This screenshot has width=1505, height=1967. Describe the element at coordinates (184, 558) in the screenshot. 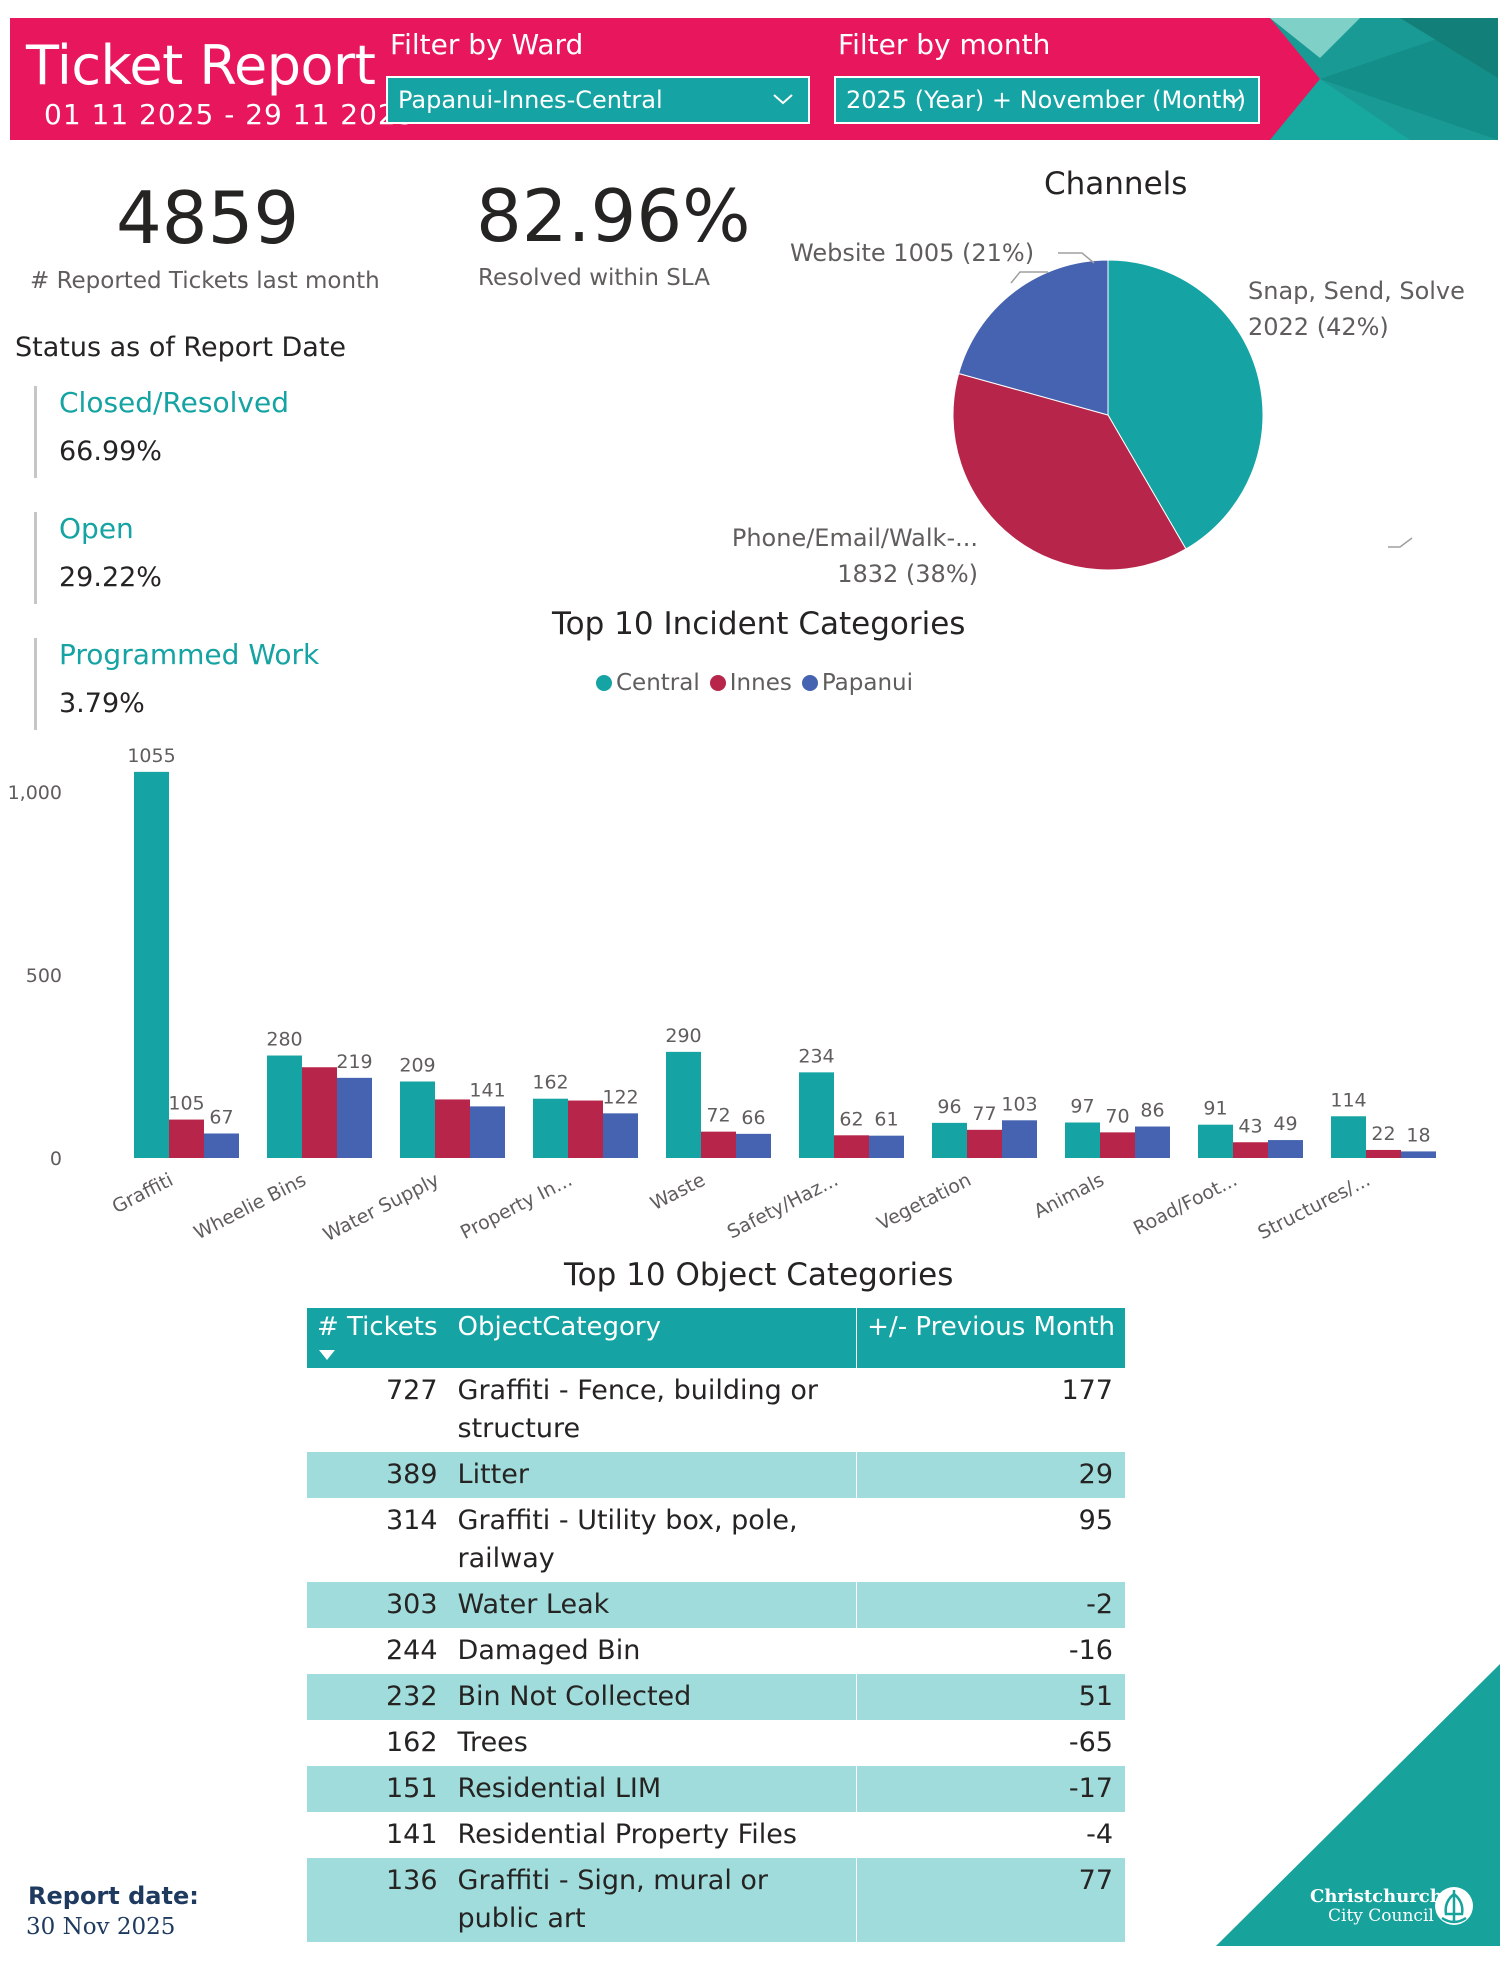

I see `status-card-open: Open 29.22%` at that location.